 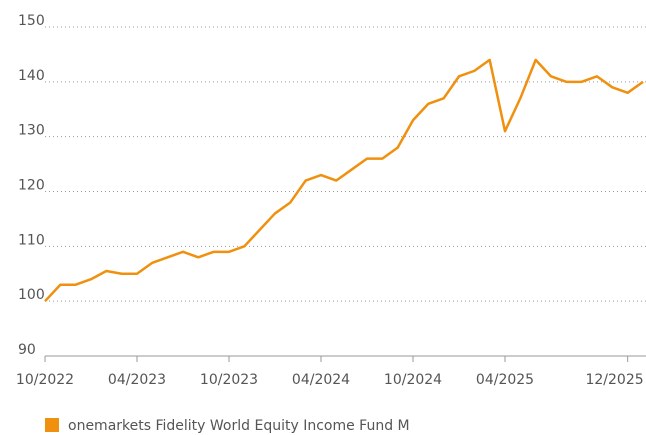 I want to click on x-tick-label: 12/2025, so click(x=614, y=380).